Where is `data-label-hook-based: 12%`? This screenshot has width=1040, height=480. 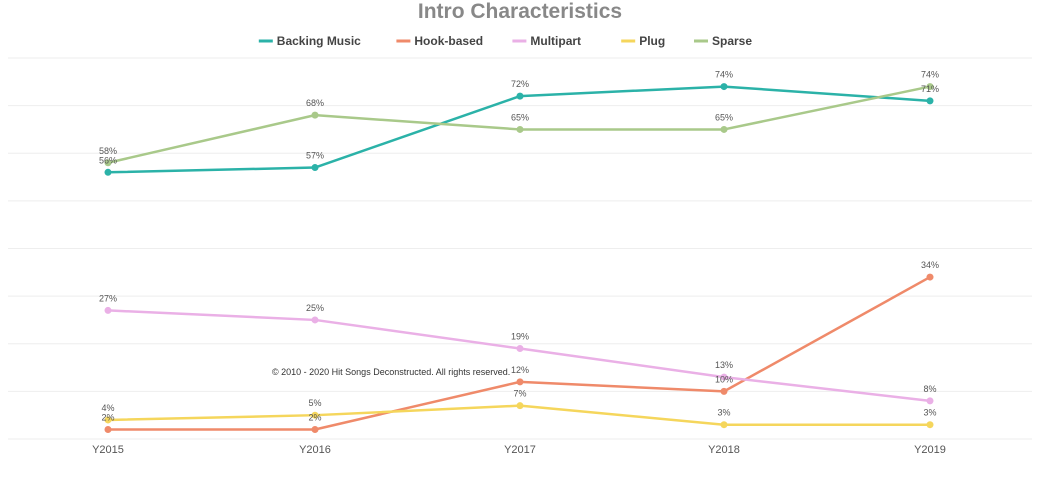
data-label-hook-based: 12% is located at coordinates (520, 370).